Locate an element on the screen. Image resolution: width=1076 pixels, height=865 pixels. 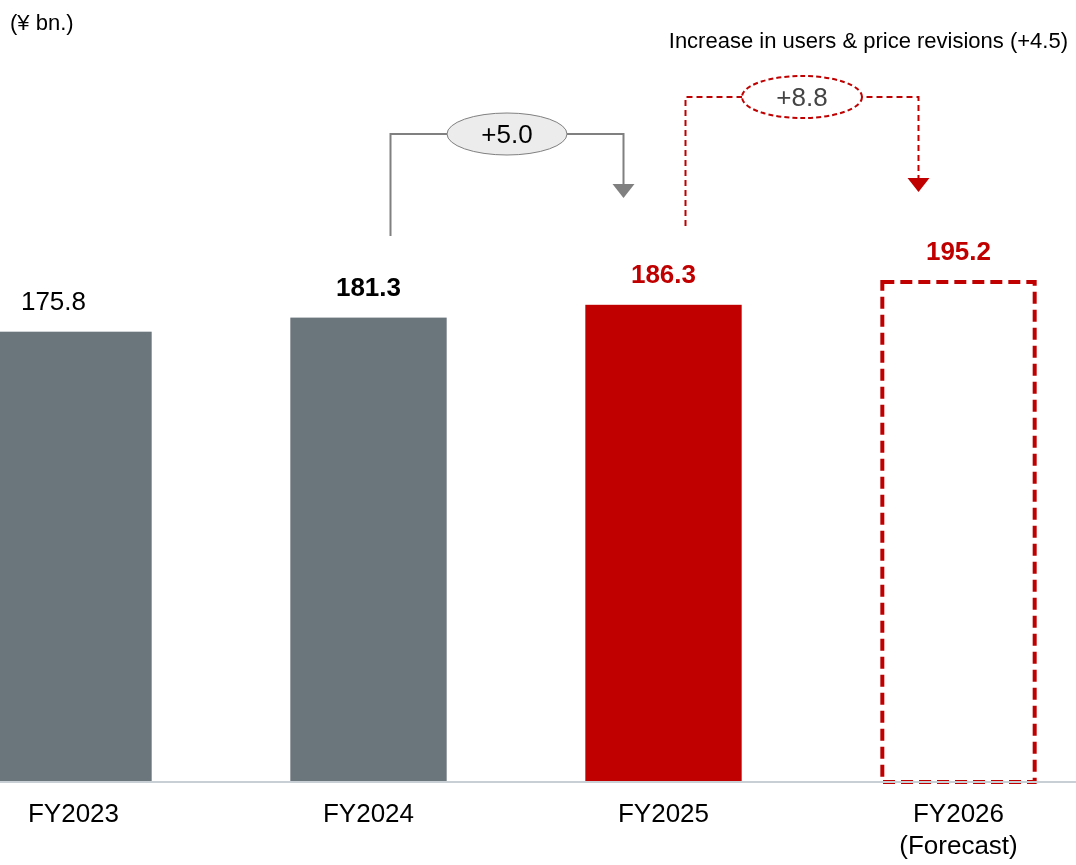
x-tick-label: FY2025 is located at coordinates (663, 813).